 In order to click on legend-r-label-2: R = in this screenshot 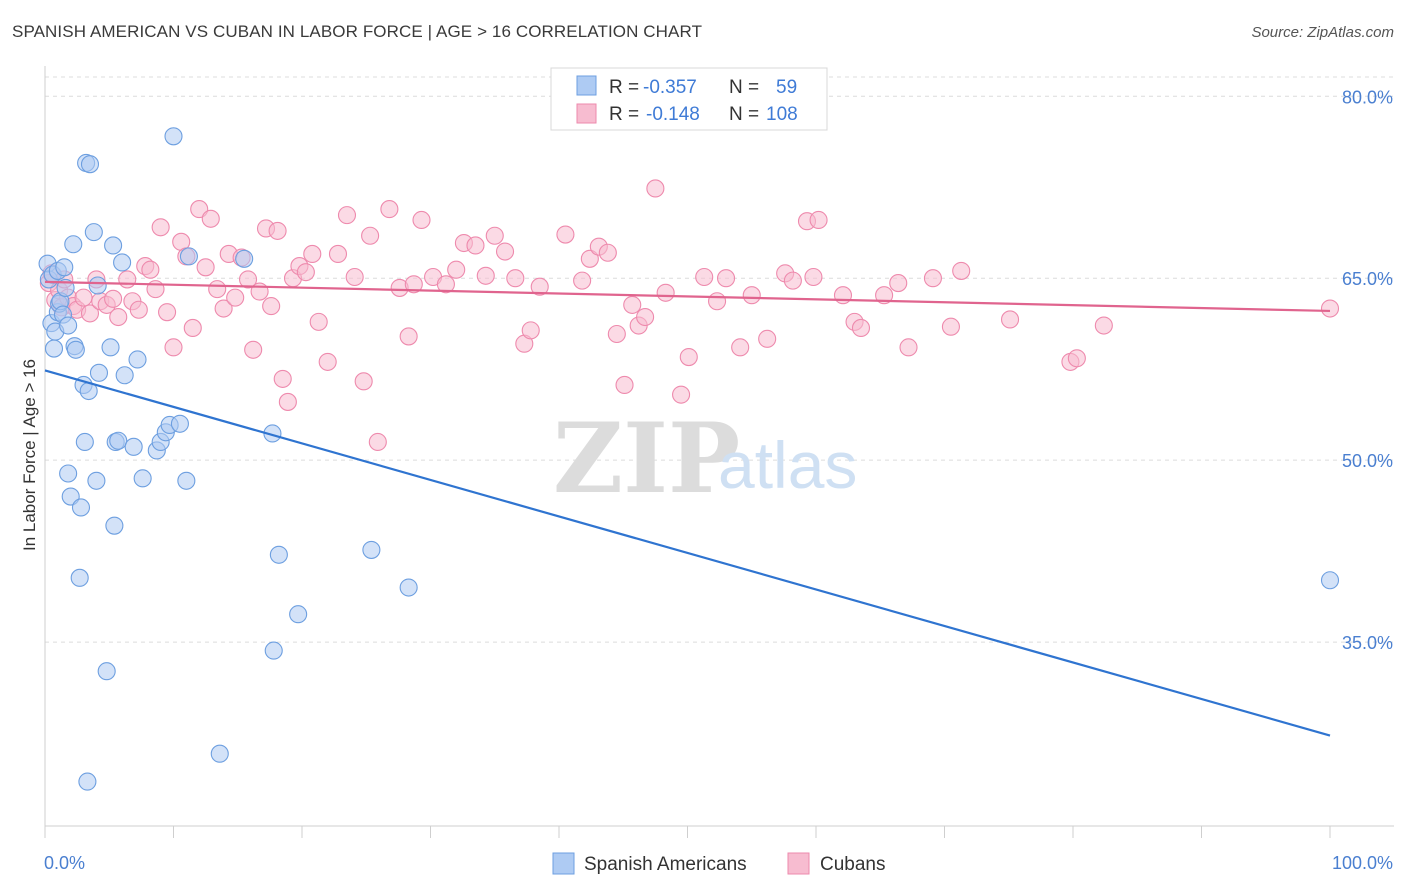, I will do `click(624, 114)`.